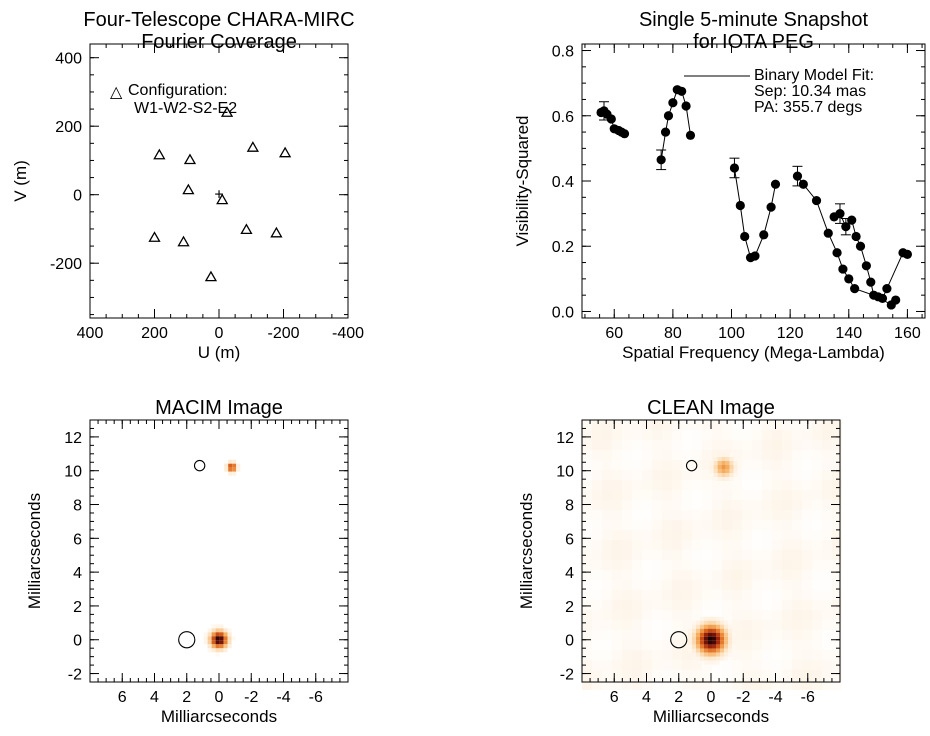 The width and height of the screenshot is (930, 736). I want to click on y-tick-label: -200, so click(66, 264).